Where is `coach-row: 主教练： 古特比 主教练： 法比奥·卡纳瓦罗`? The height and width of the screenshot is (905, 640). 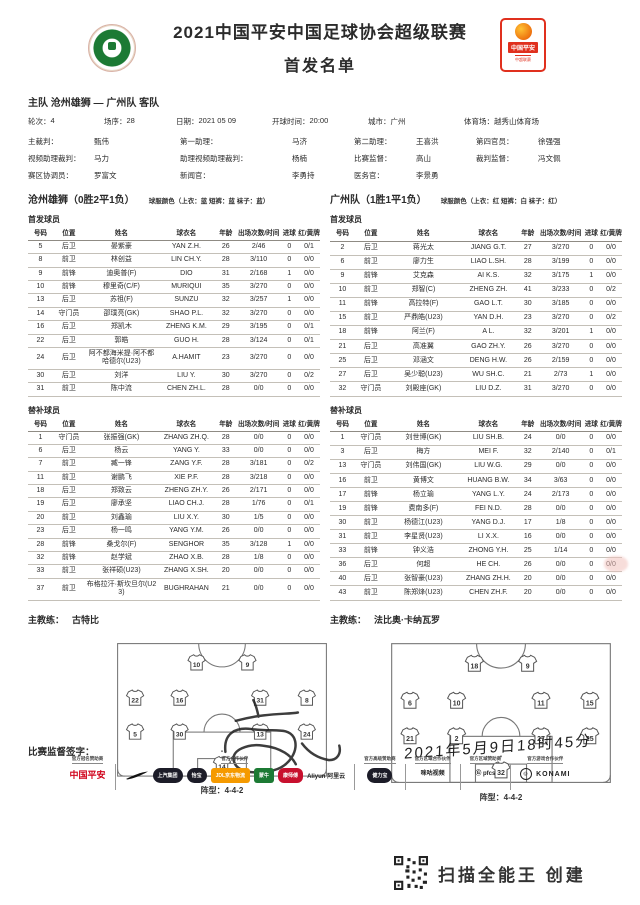 coach-row: 主教练： 古特比 主教练： 法比奥·卡纳瓦罗 is located at coordinates (325, 619).